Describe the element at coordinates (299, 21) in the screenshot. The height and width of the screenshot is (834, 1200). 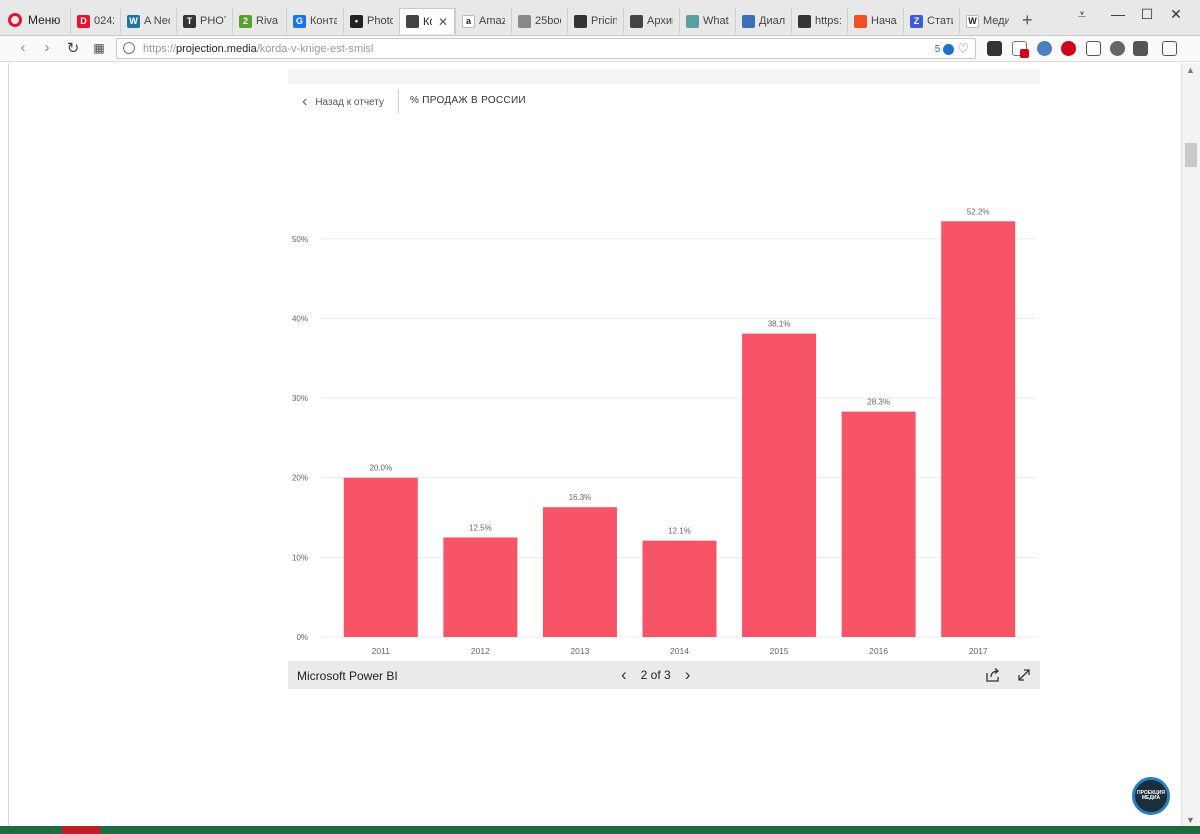
I see `g-icon: G` at that location.